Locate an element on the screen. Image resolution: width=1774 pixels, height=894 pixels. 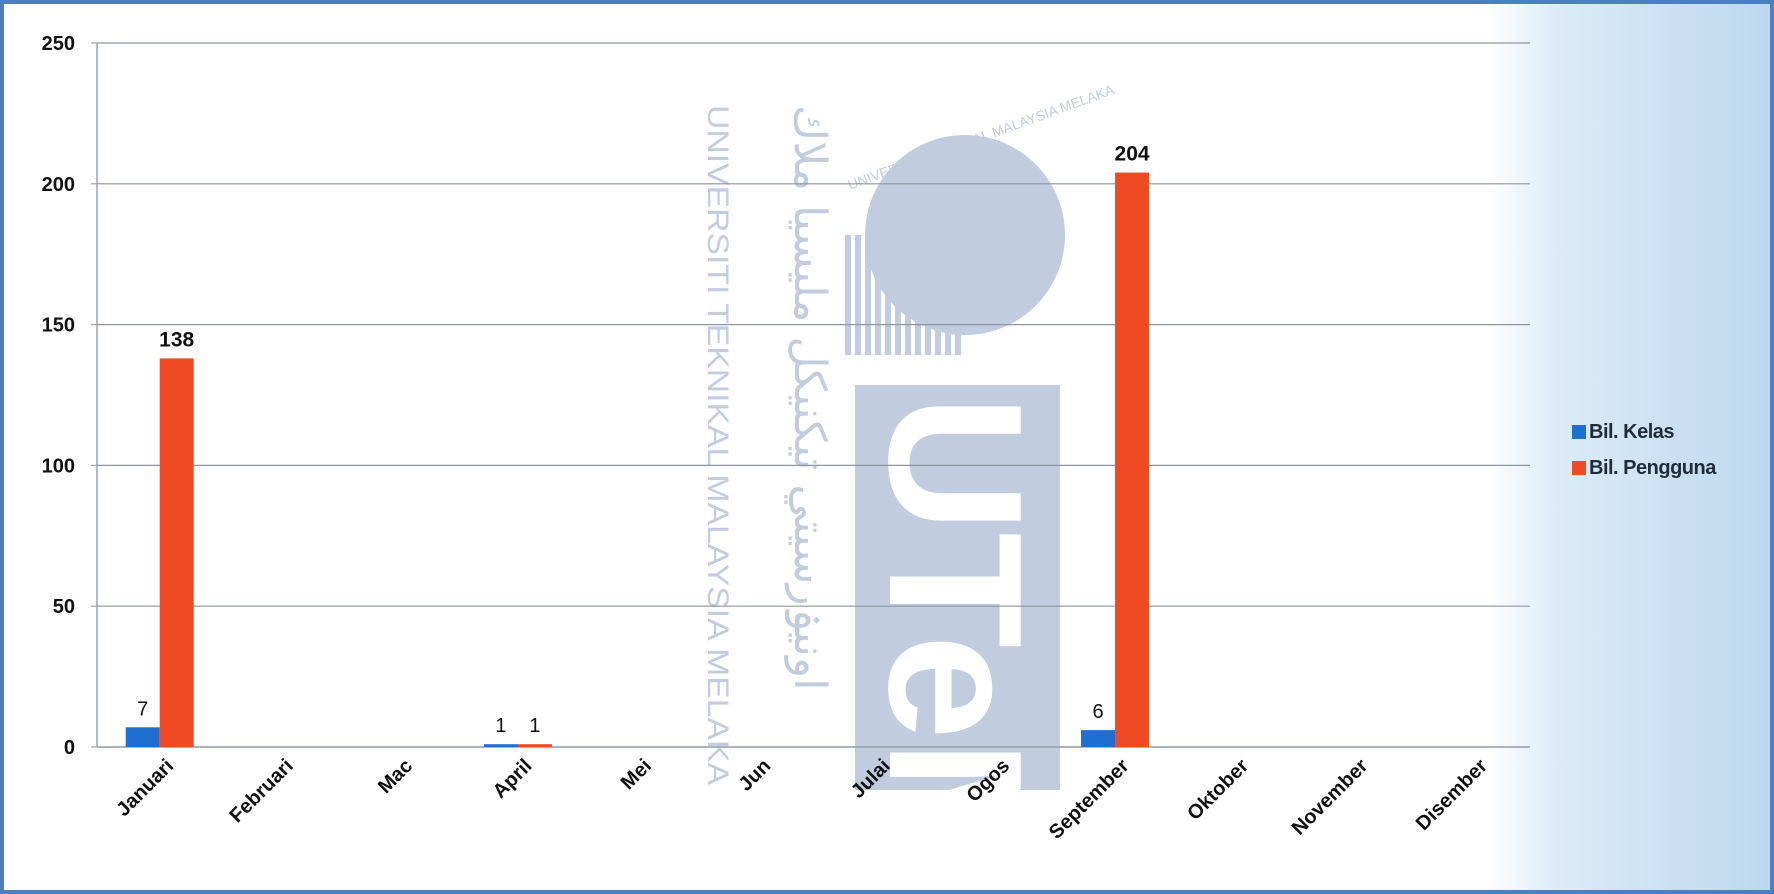
y-tick-label-150: 150 is located at coordinates (58, 326).